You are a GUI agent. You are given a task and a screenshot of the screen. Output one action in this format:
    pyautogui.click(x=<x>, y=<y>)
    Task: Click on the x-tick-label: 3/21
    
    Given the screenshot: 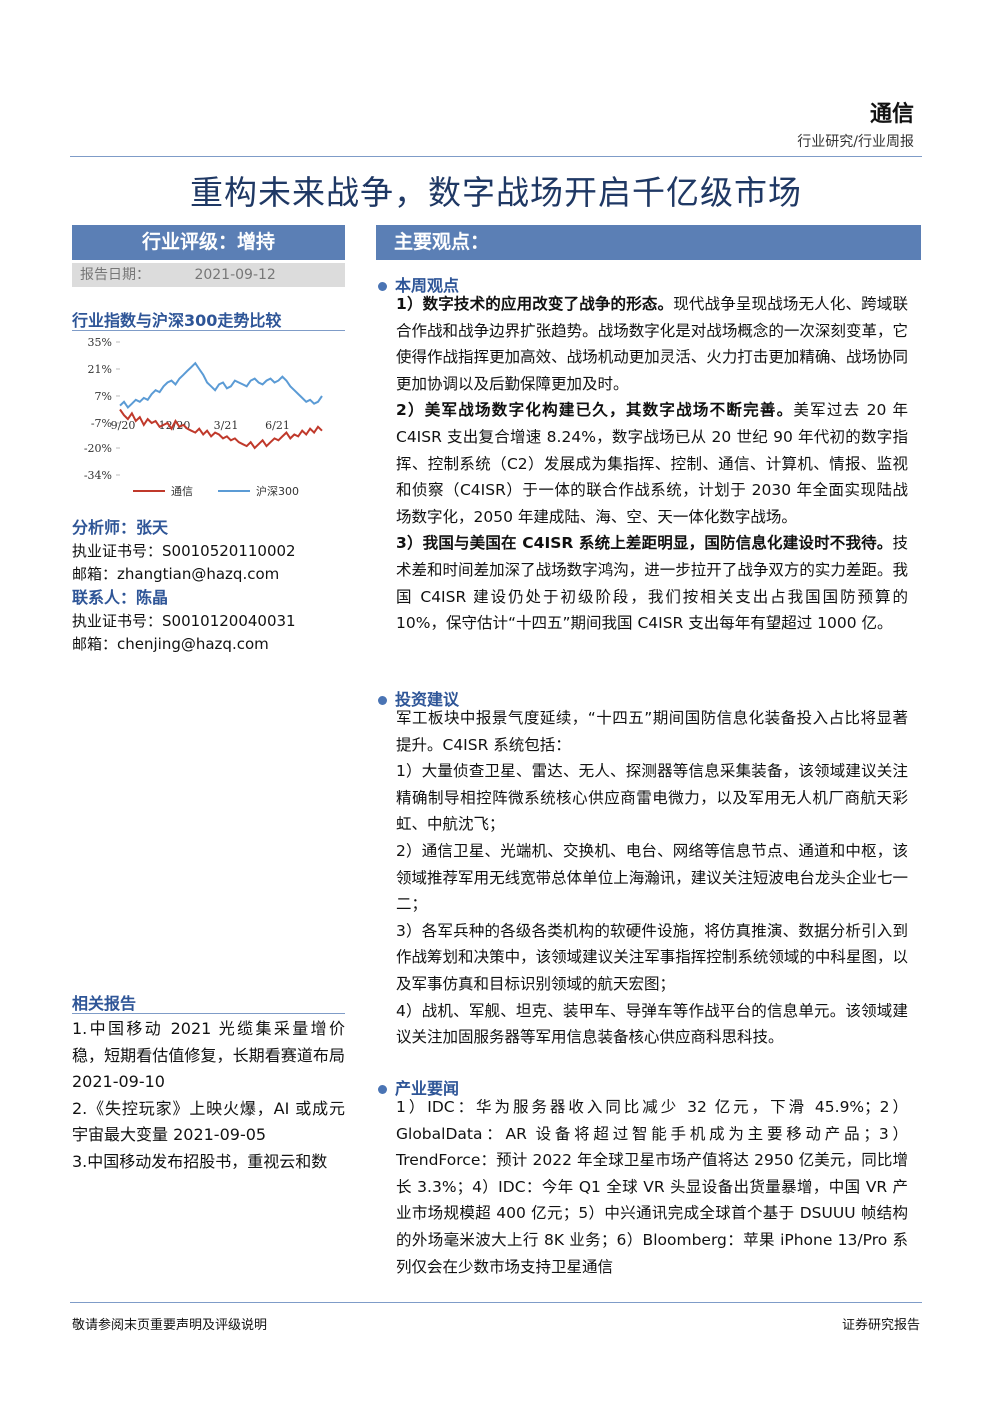 What is the action you would take?
    pyautogui.click(x=226, y=425)
    